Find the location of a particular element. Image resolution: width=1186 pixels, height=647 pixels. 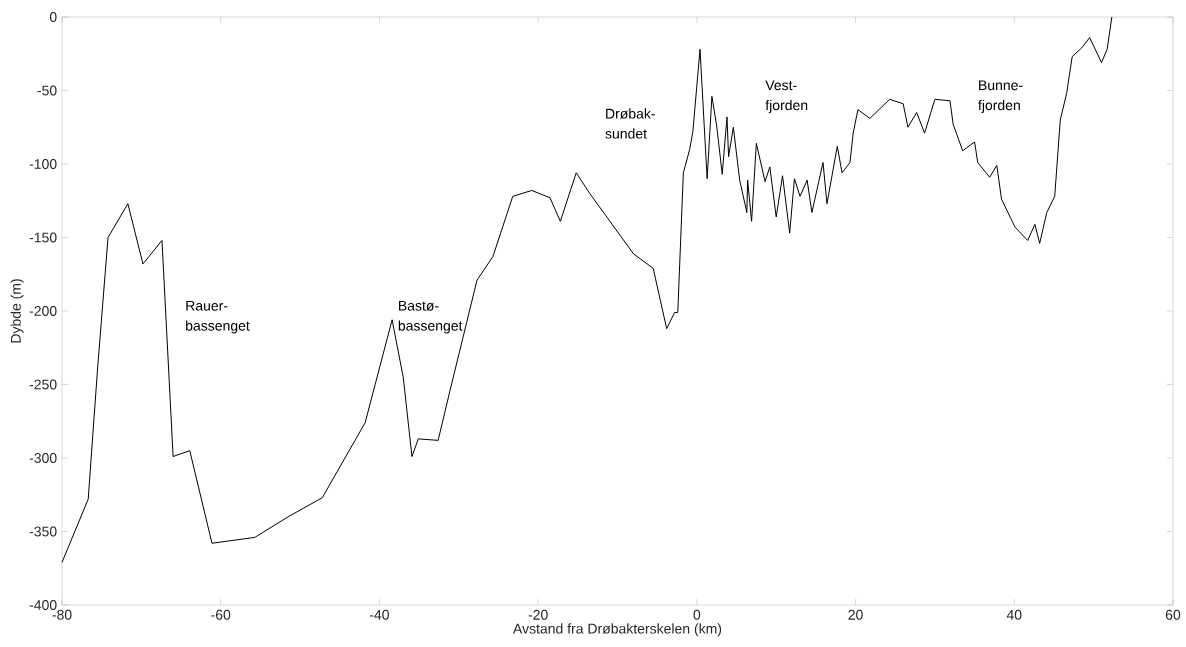

y-tick-label: -50 is located at coordinates (47, 90).